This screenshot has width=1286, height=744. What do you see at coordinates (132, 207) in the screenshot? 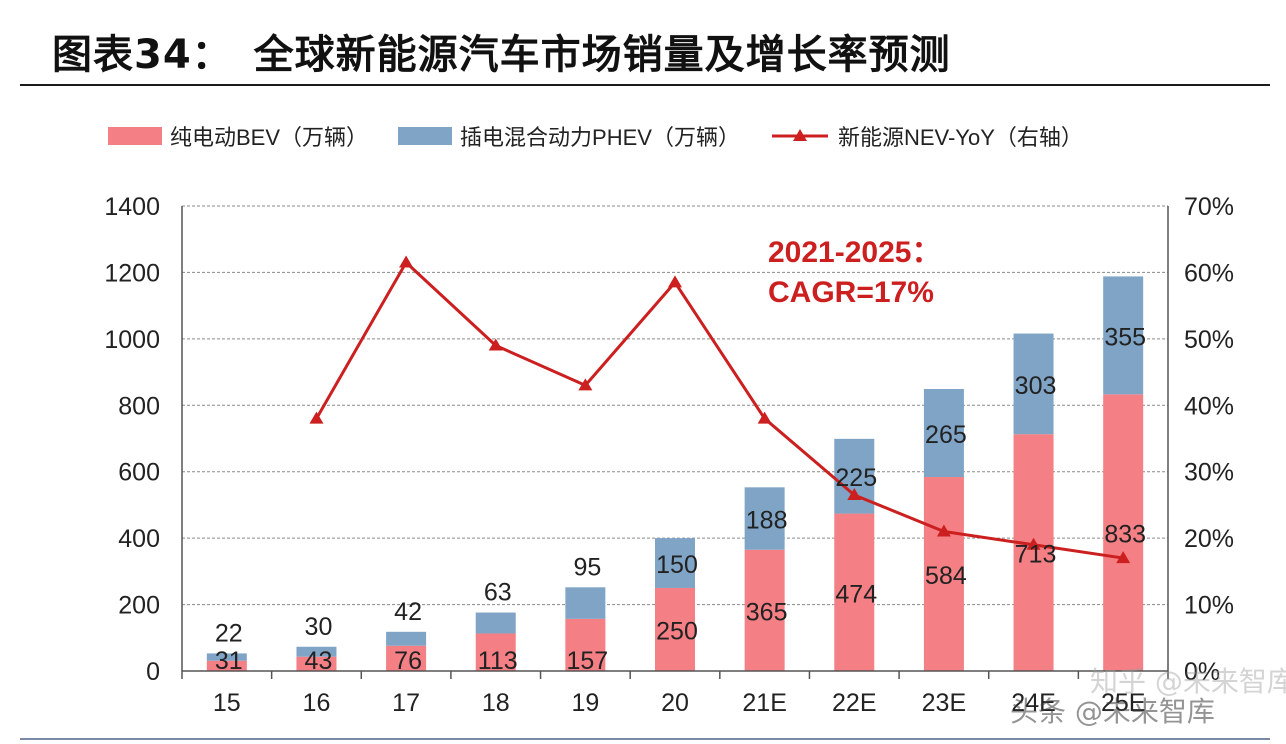
I see `y-left-tick-label: 1400` at bounding box center [132, 207].